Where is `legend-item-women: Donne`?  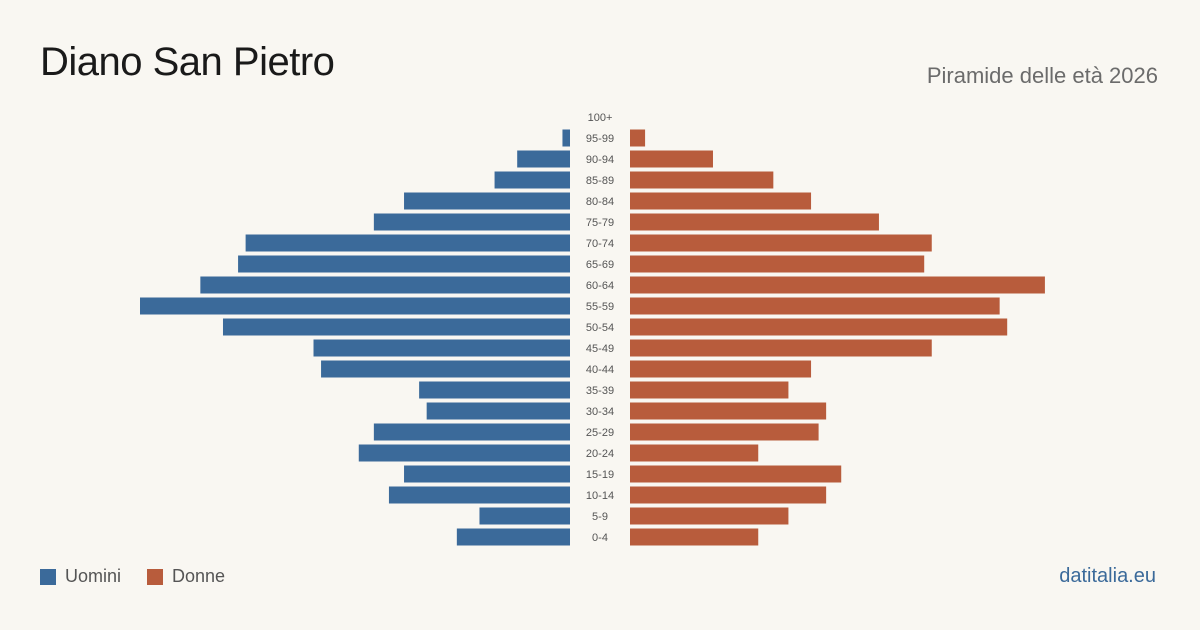
legend-item-women: Donne is located at coordinates (186, 576).